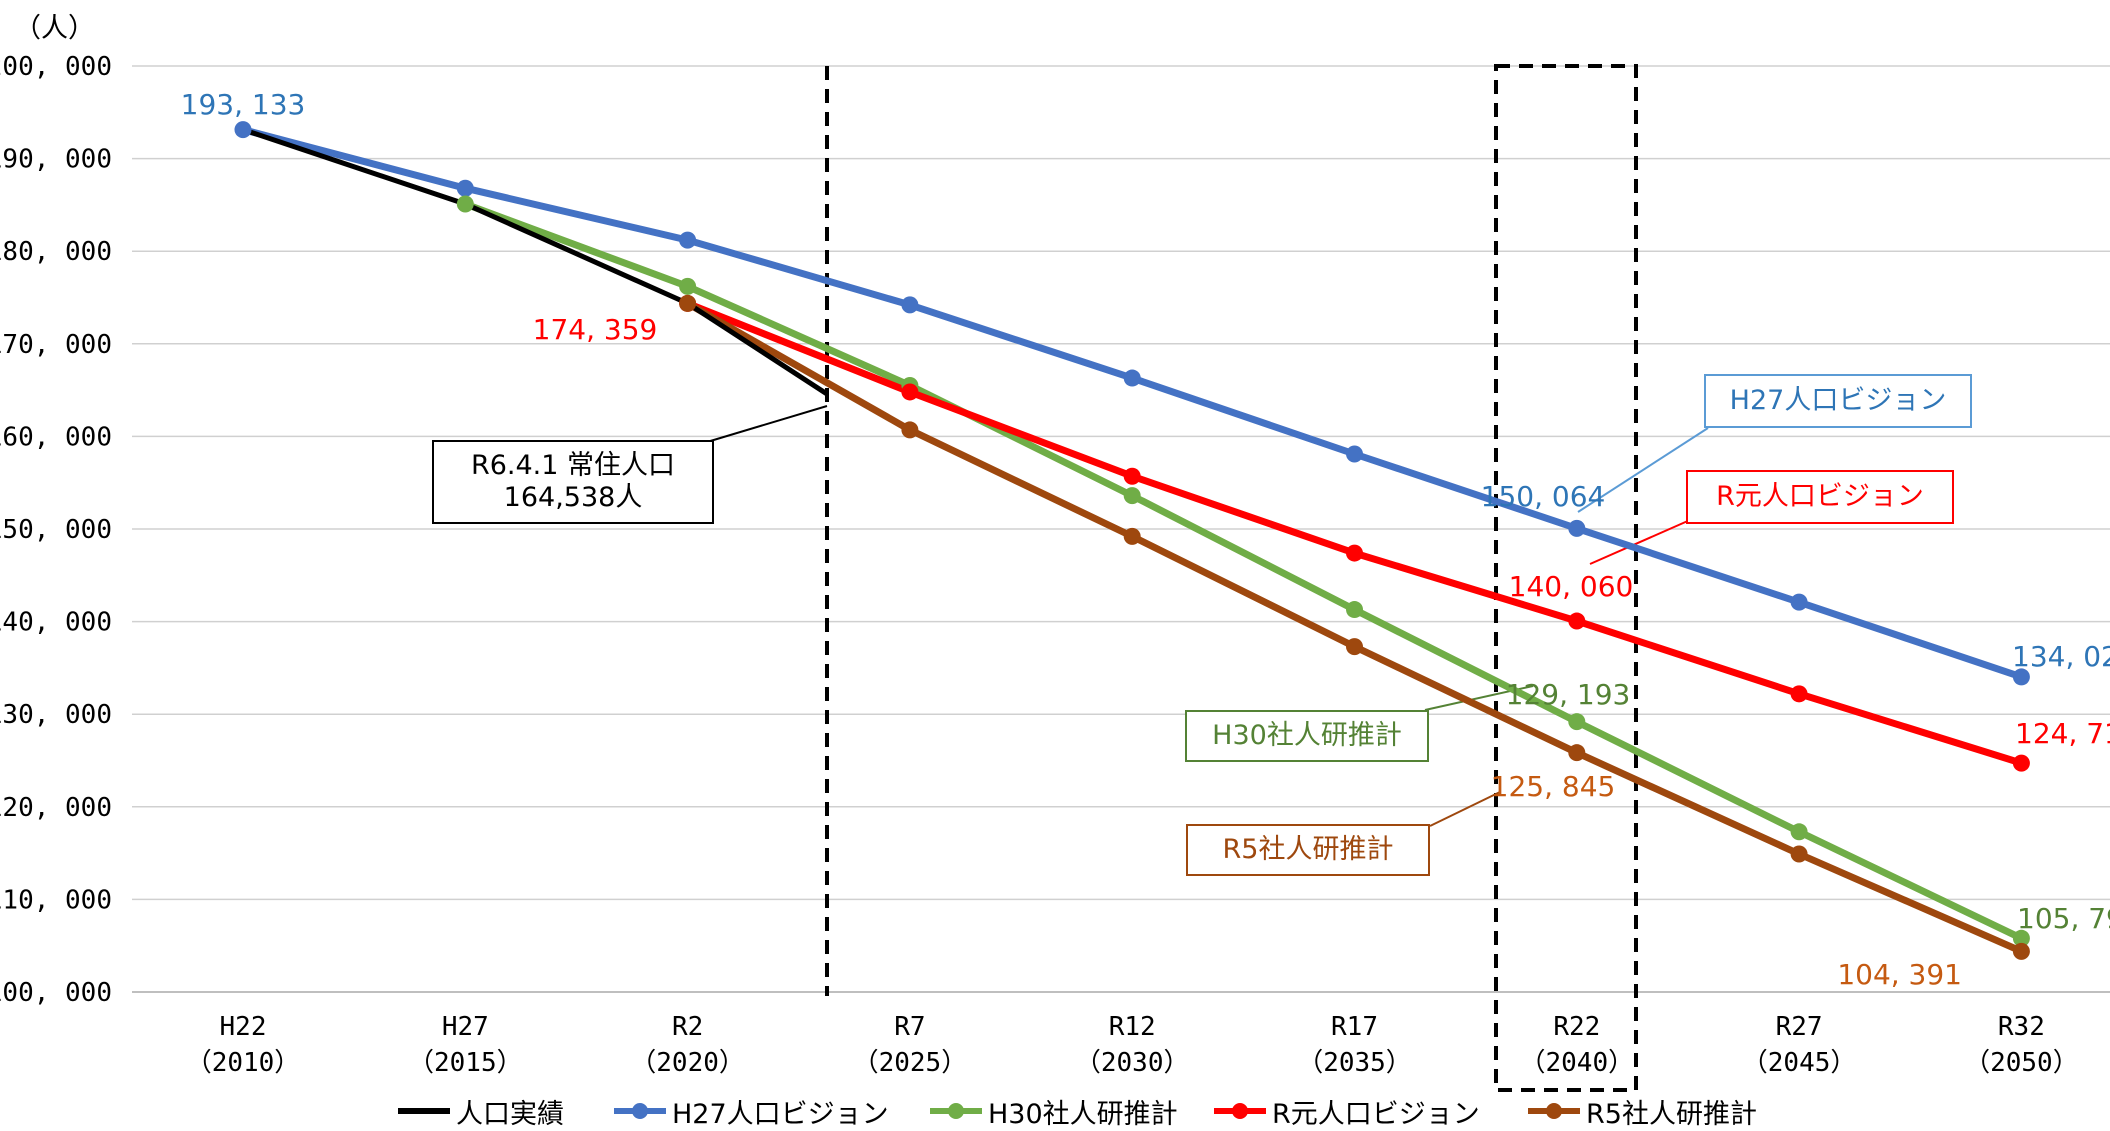 The width and height of the screenshot is (2110, 1131). Describe the element at coordinates (2063, 918) in the screenshot. I see `data-label: 105, 798` at that location.